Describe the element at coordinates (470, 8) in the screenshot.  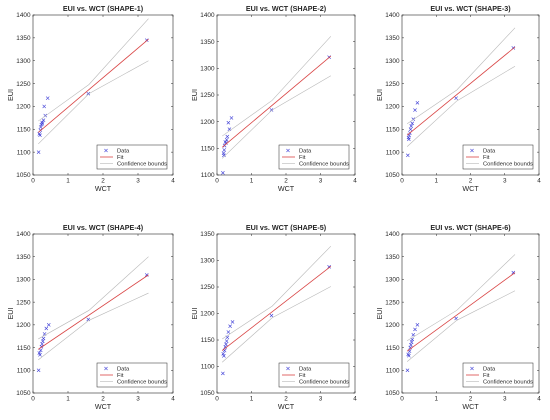
I see `chart-title: EUI vs. WCT (SHAPE-3)` at that location.